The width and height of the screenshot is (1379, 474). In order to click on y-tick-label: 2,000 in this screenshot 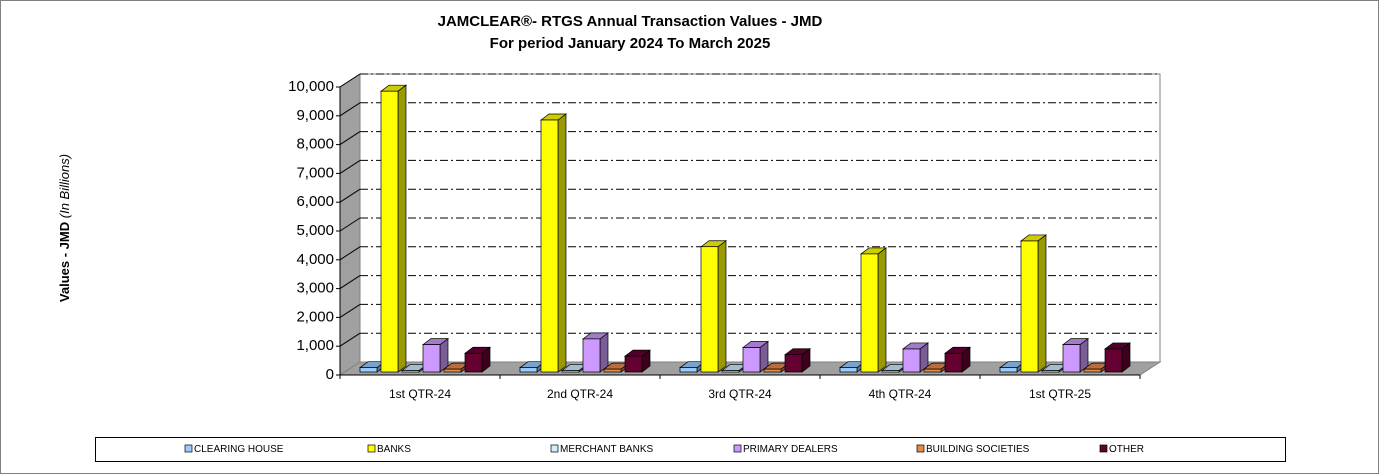, I will do `click(315, 316)`.